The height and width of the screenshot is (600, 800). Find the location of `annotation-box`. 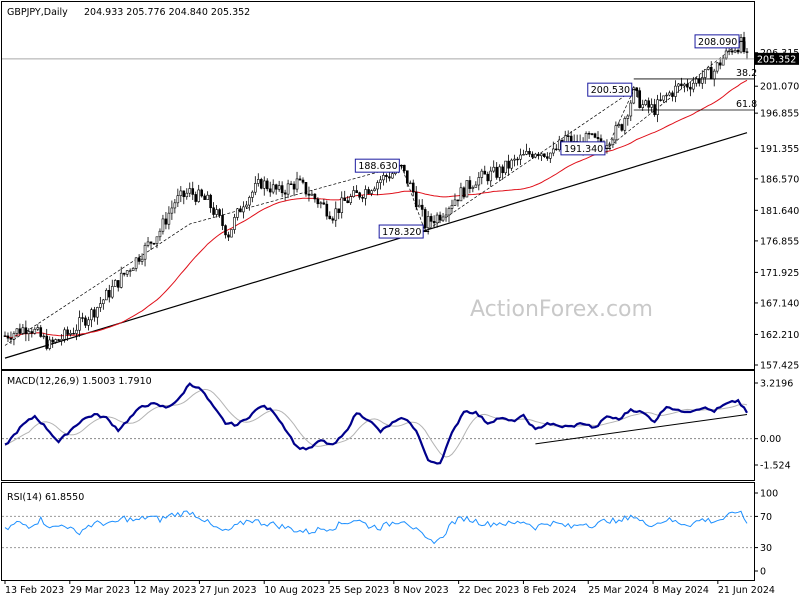

annotation-box is located at coordinates (583, 148).